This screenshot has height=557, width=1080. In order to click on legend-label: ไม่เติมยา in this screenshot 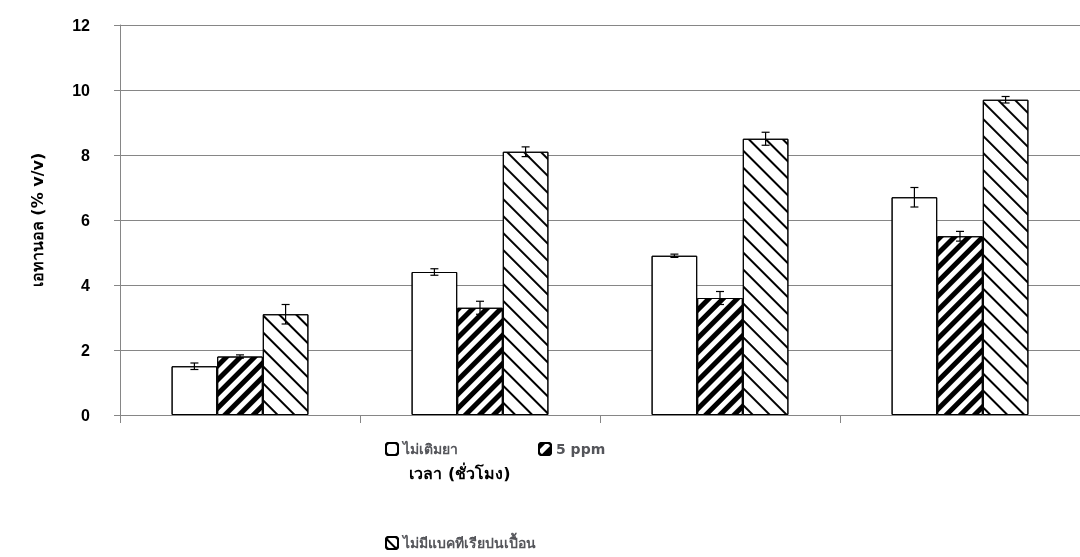, I will do `click(429, 448)`.